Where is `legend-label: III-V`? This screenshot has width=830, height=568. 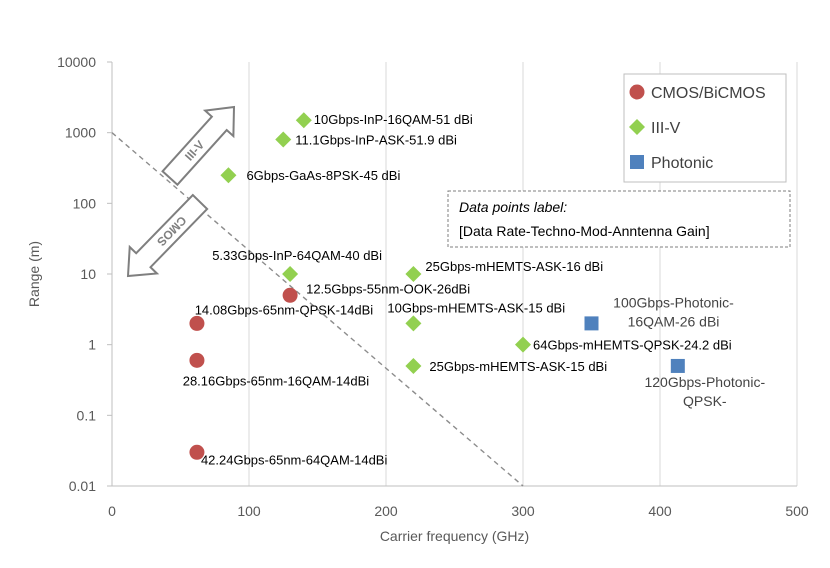
legend-label: III-V is located at coordinates (666, 128).